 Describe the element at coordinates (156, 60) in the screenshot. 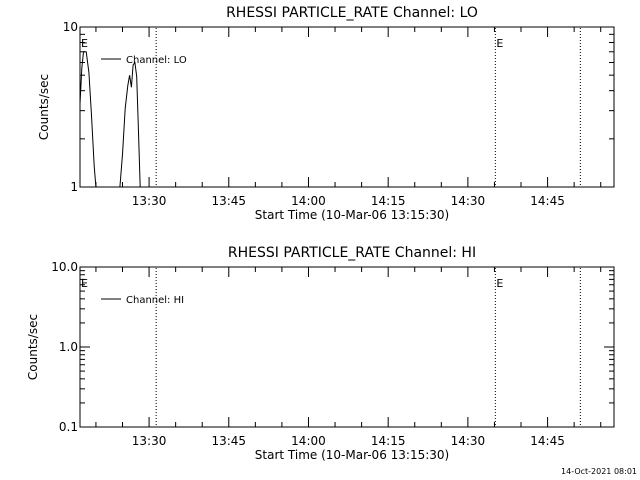

I see `legend-label: Channel: LO` at that location.